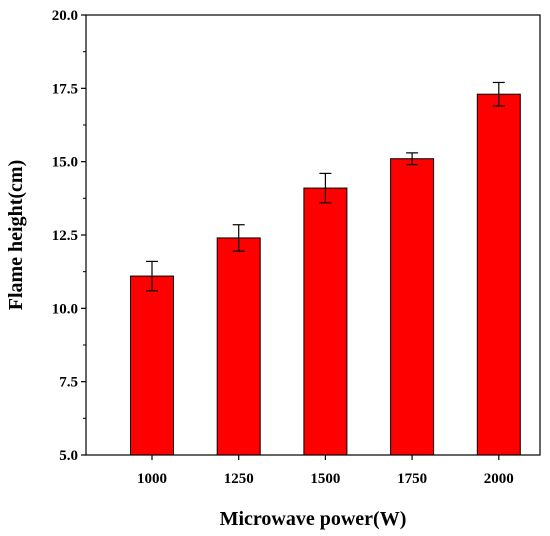  Describe the element at coordinates (499, 479) in the screenshot. I see `x-tick-label: 2000` at that location.